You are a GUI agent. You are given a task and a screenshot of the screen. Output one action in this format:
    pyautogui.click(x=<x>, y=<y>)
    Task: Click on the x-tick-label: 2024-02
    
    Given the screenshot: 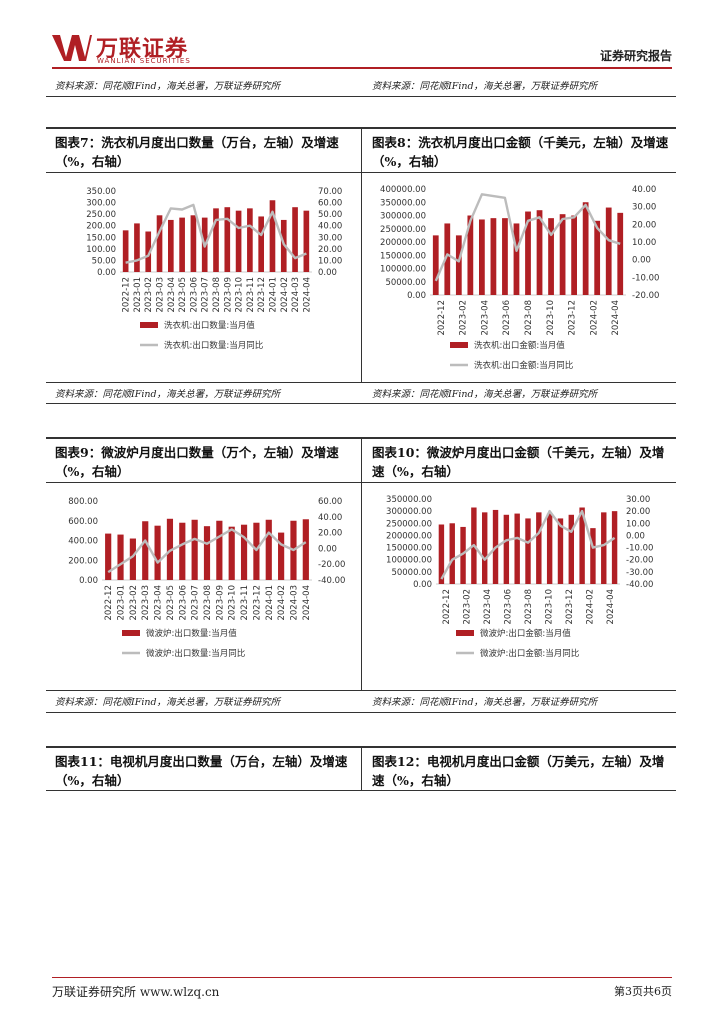 What is the action you would take?
    pyautogui.click(x=285, y=295)
    